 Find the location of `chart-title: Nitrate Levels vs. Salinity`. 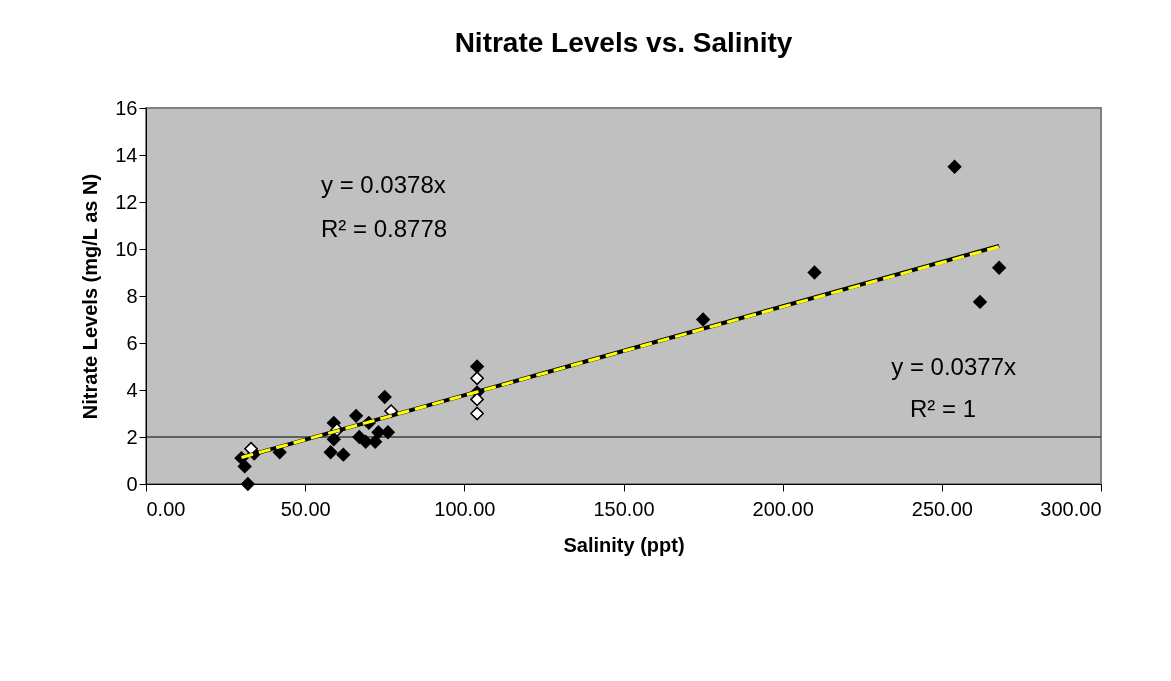

chart-title: Nitrate Levels vs. Salinity is located at coordinates (623, 42).